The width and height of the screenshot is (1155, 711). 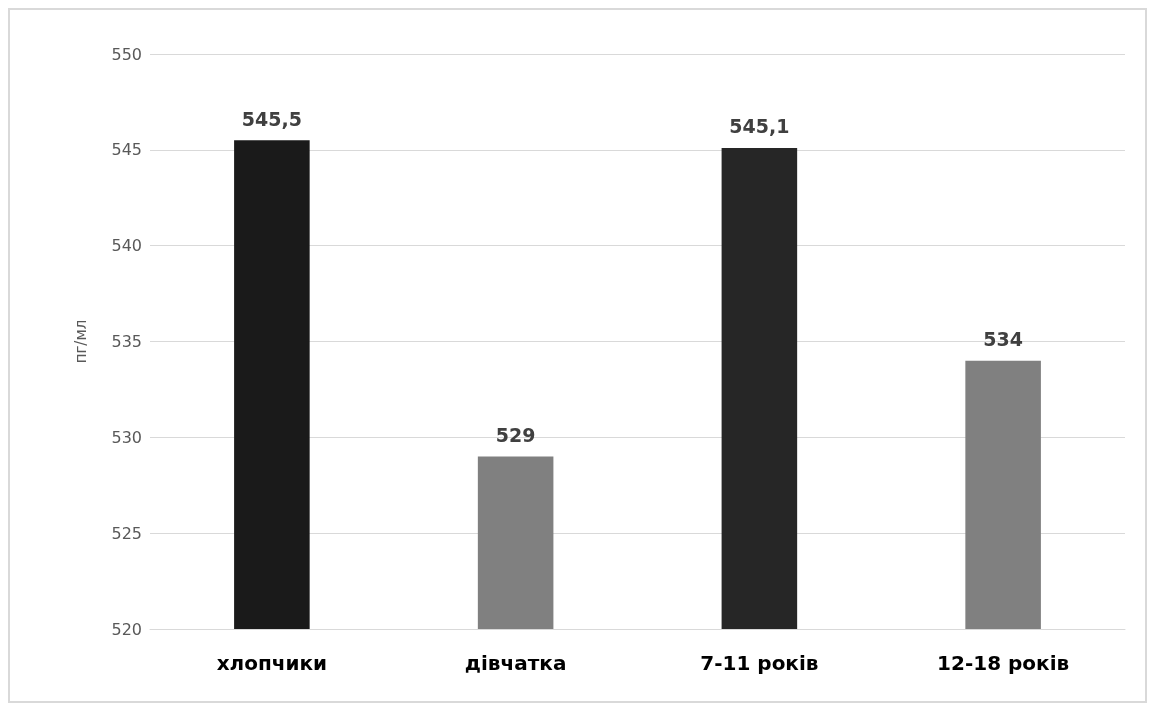 What do you see at coordinates (80, 341) in the screenshot?
I see `y-axis-title: пг/мл` at bounding box center [80, 341].